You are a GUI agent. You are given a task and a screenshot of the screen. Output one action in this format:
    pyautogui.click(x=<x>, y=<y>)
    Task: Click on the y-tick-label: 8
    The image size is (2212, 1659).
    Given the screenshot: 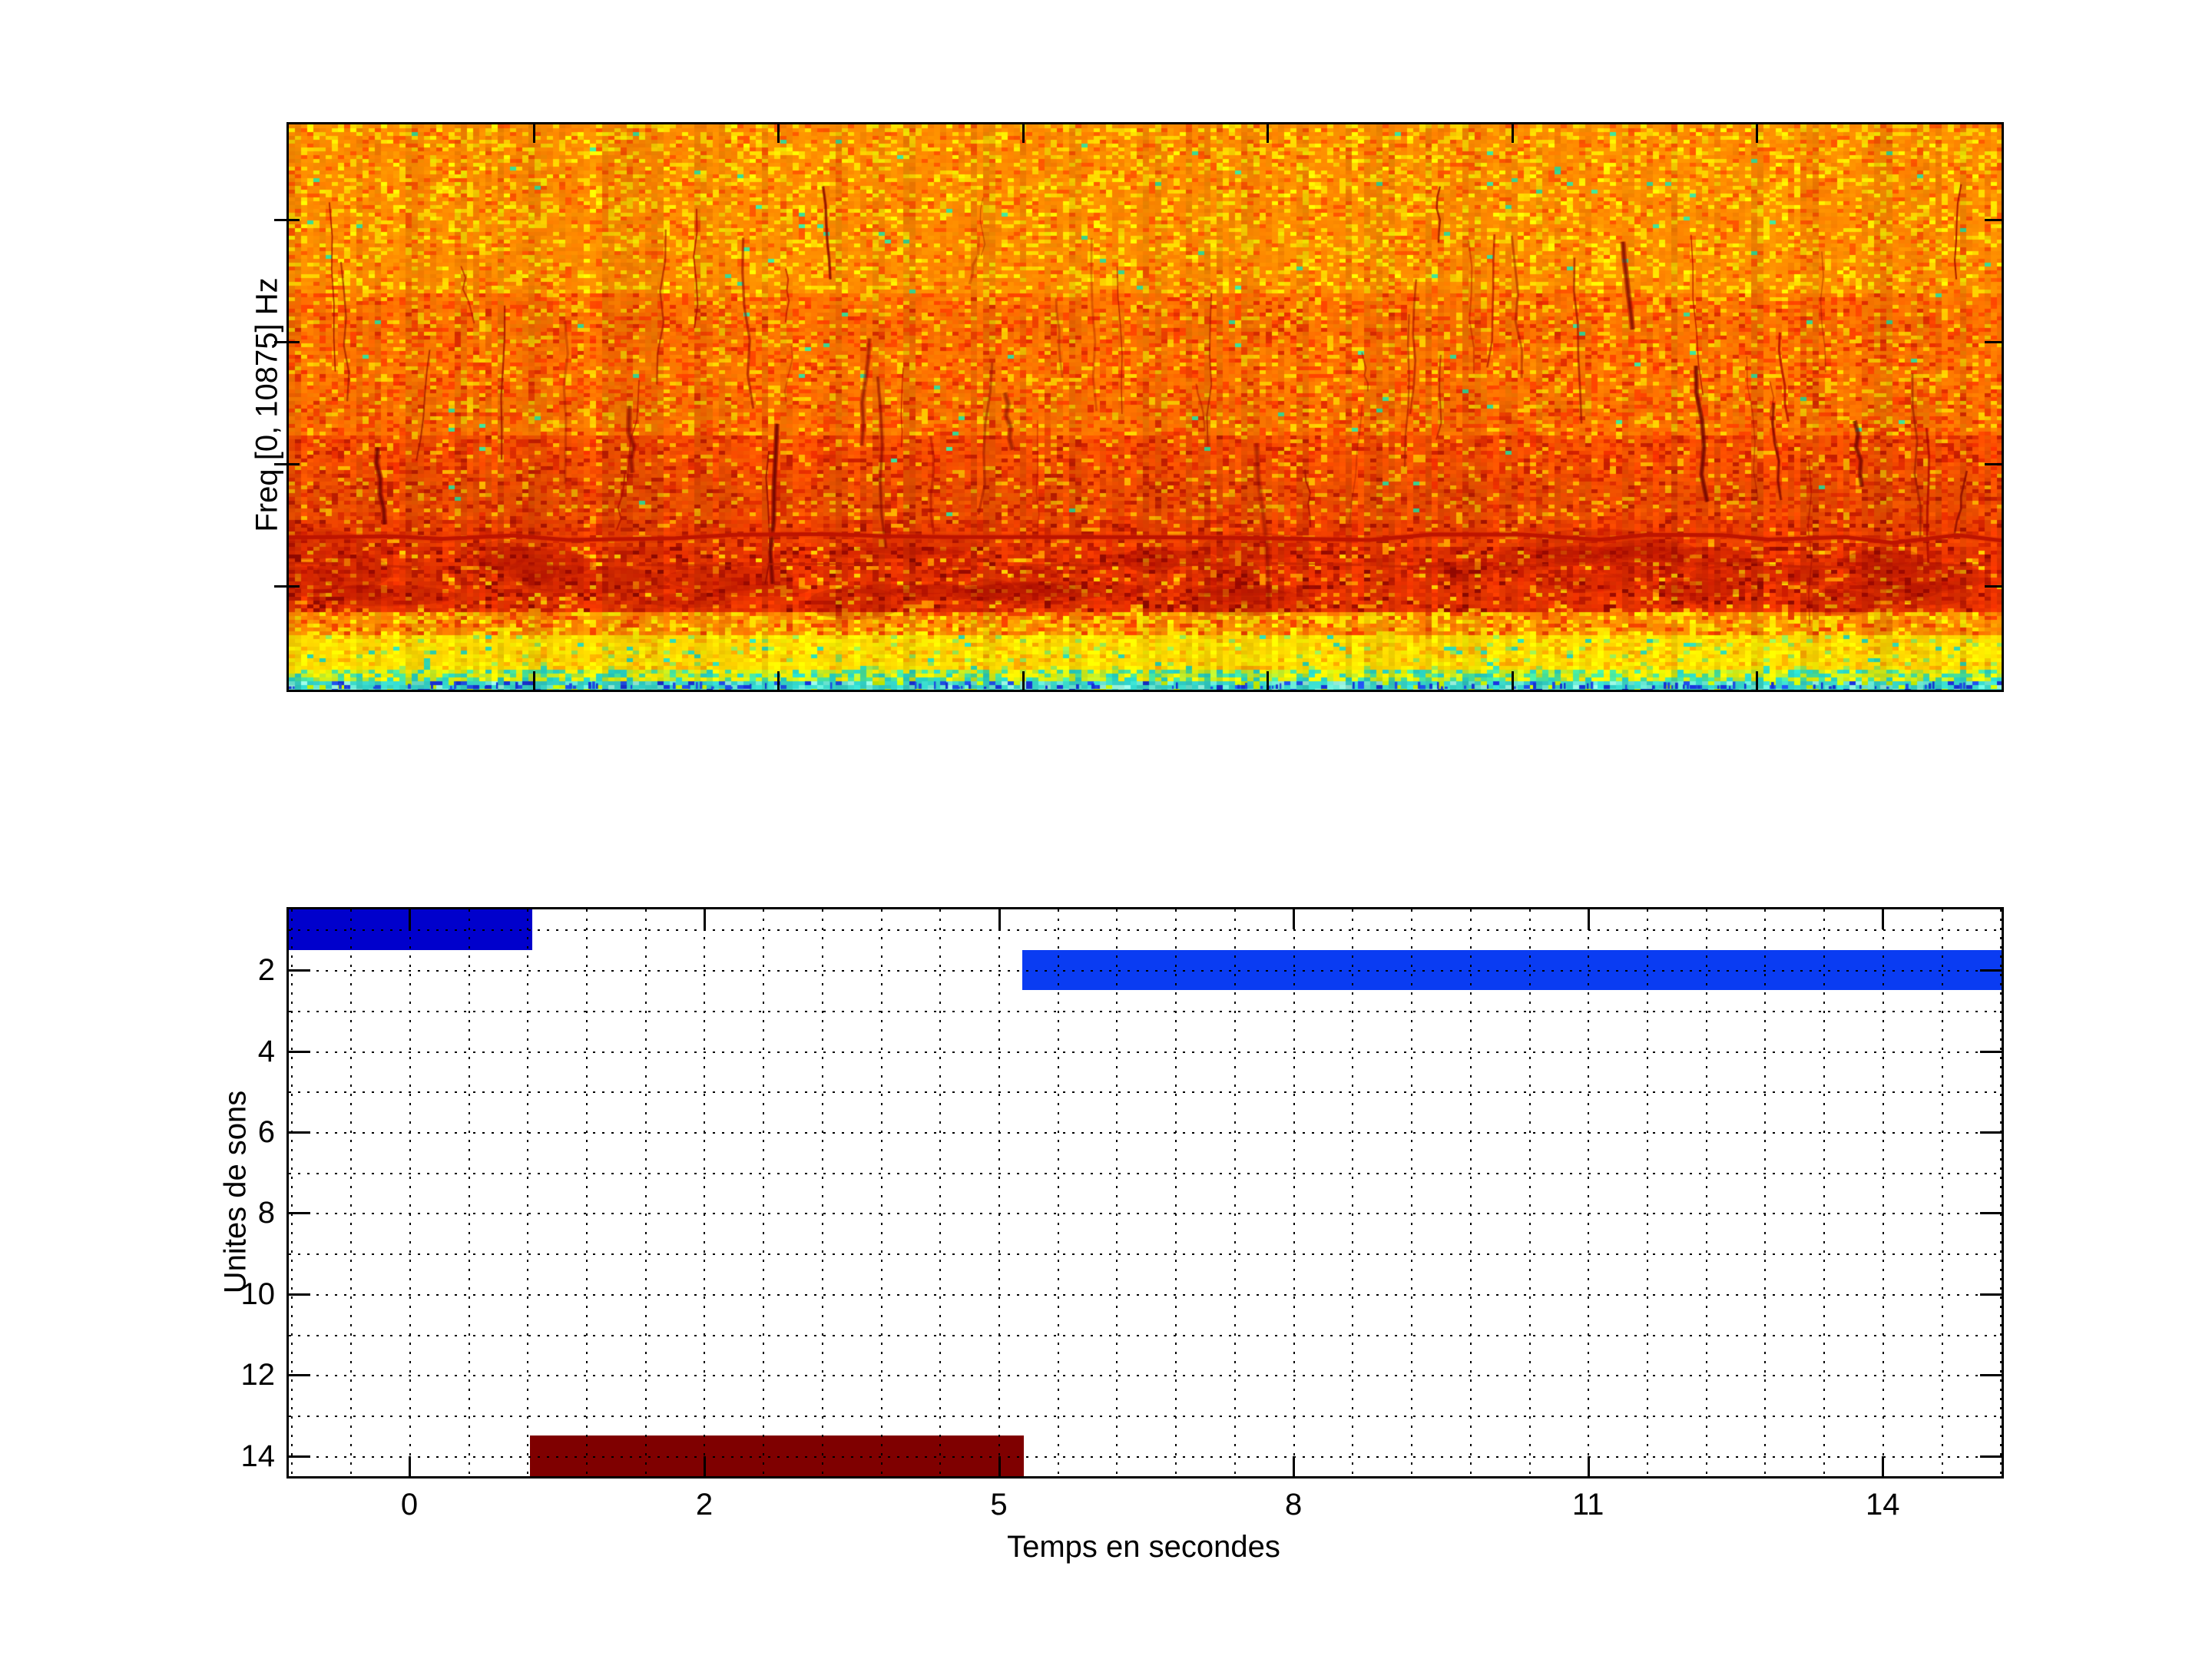 What is the action you would take?
    pyautogui.click(x=266, y=1213)
    